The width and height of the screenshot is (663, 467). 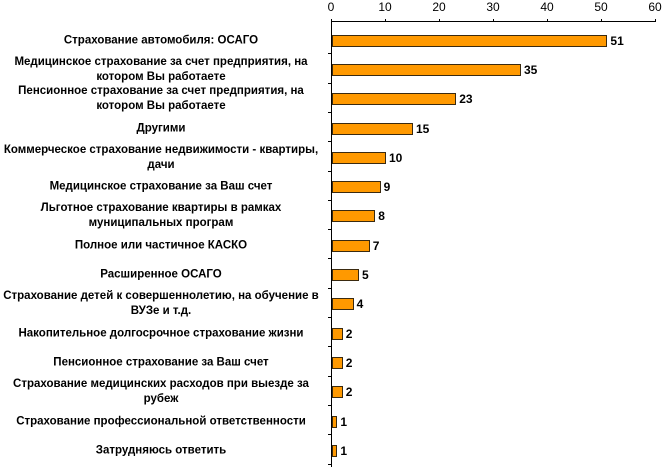 I want to click on value-label: 23, so click(x=466, y=99).